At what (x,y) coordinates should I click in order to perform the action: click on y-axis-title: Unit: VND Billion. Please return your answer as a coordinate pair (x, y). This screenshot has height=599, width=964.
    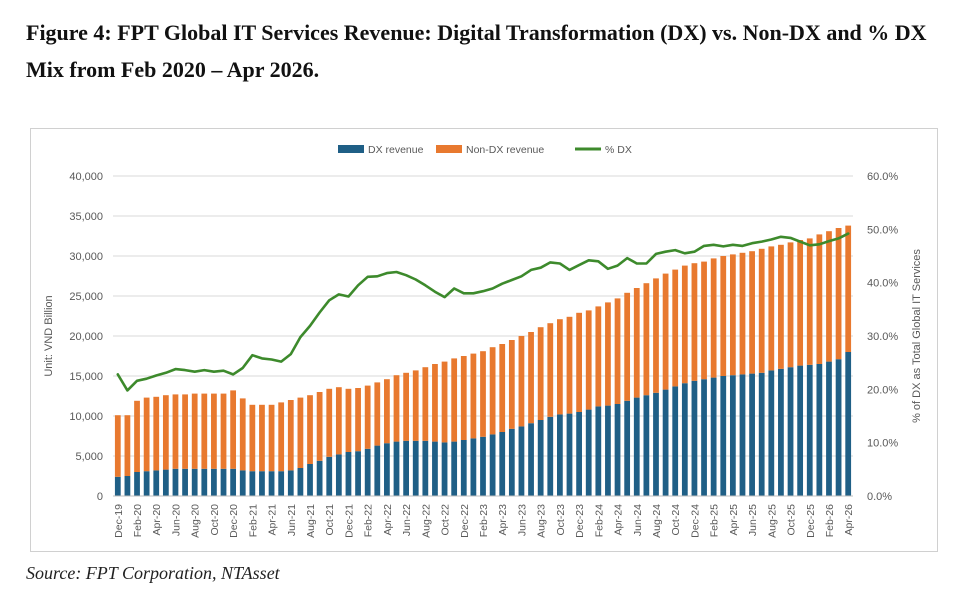
    Looking at the image, I should click on (49, 335).